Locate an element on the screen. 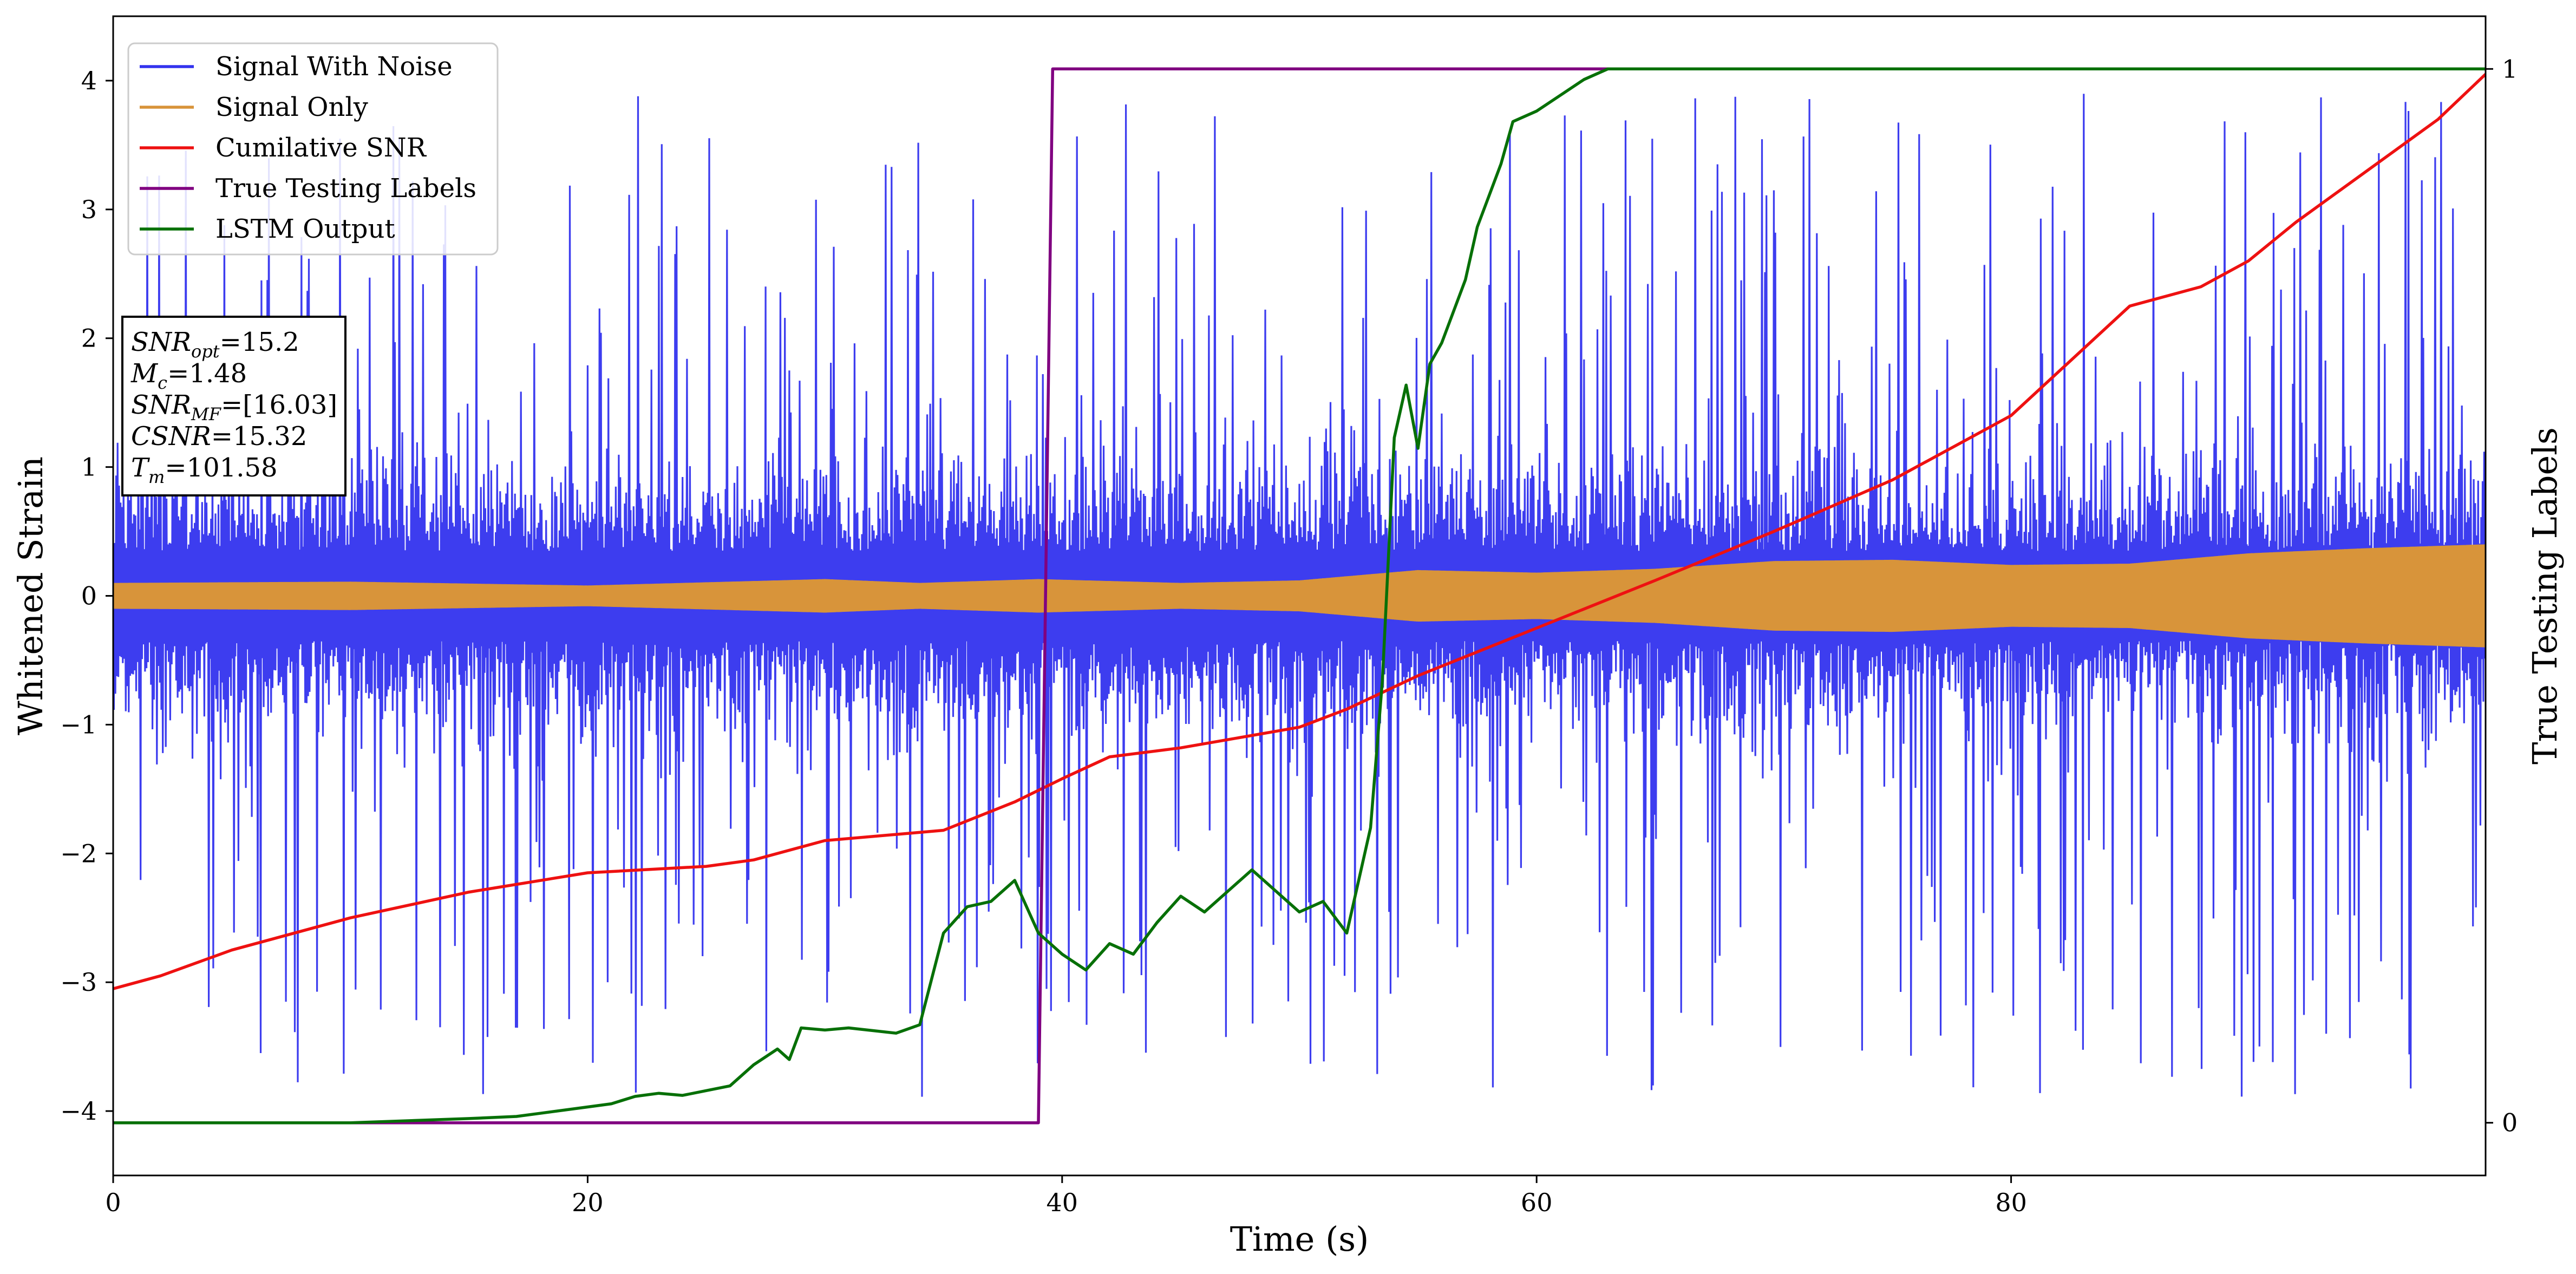  y-tick-label: 0 is located at coordinates (89, 596).